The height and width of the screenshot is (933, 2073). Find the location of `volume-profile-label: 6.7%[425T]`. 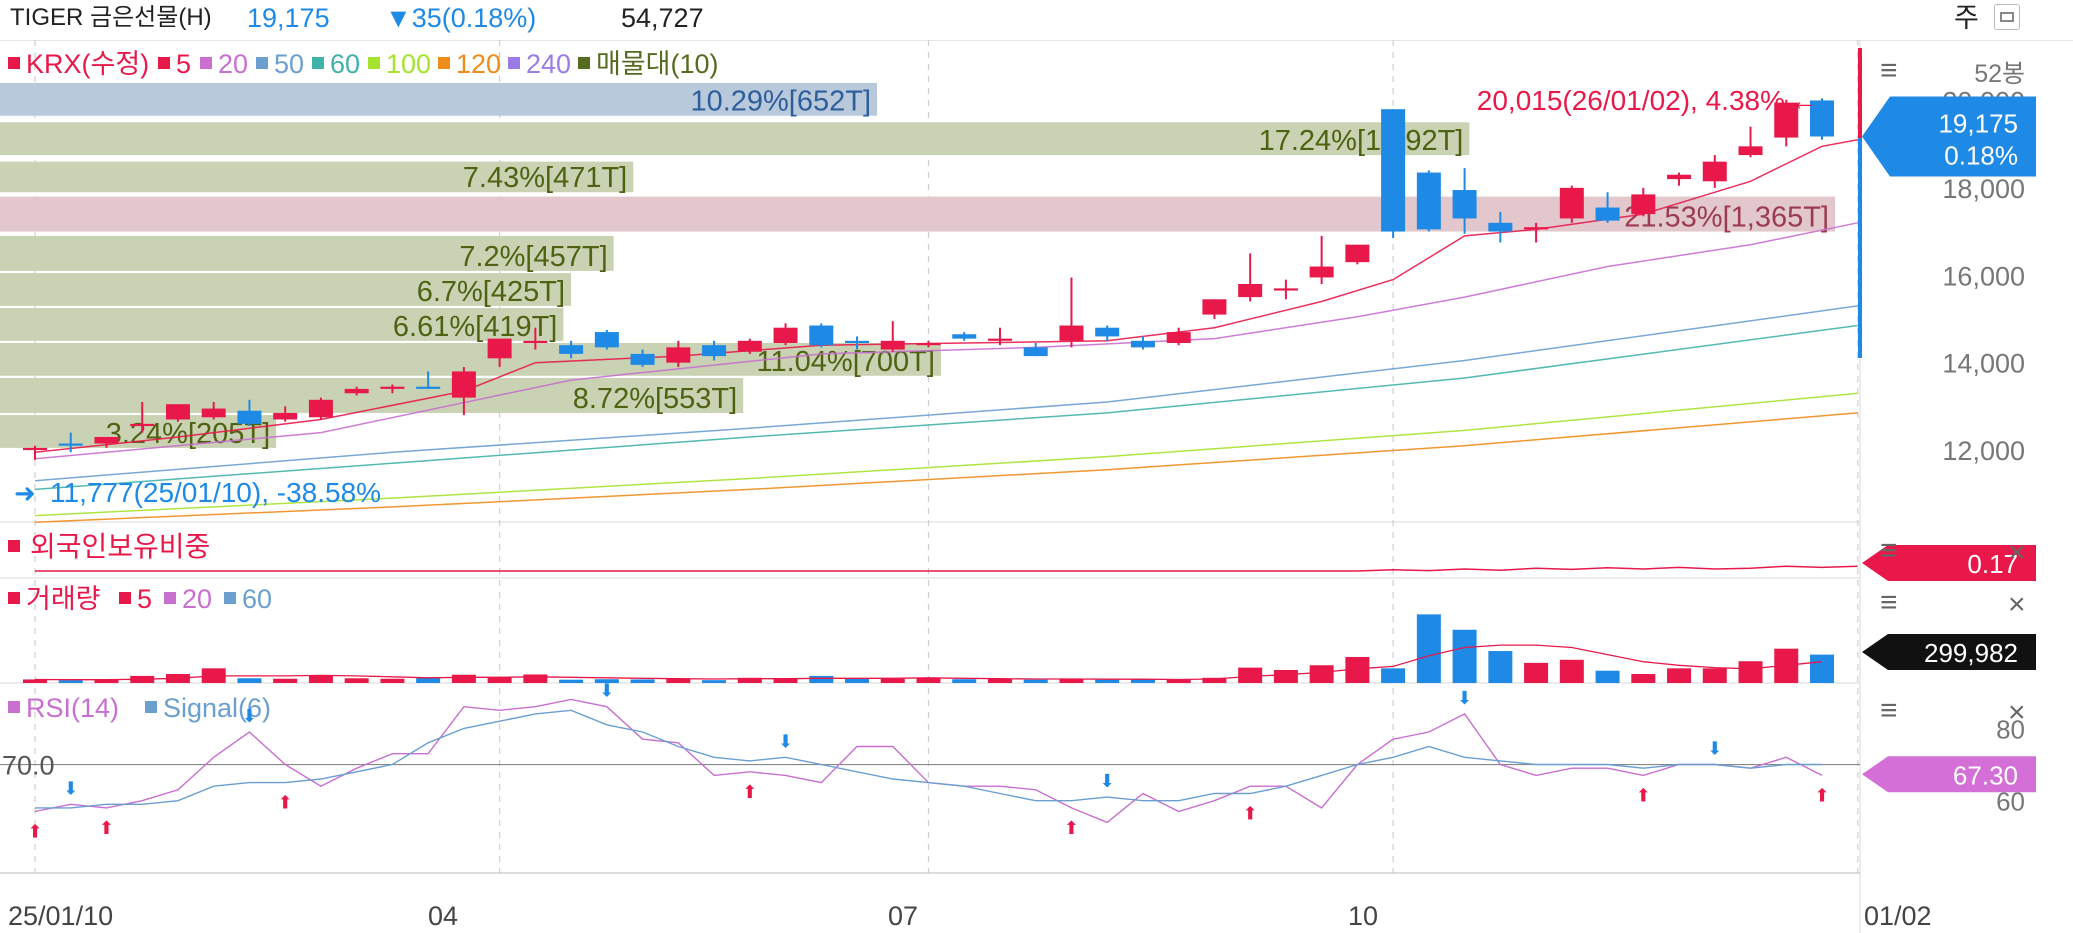

volume-profile-label: 6.7%[425T] is located at coordinates (491, 292).